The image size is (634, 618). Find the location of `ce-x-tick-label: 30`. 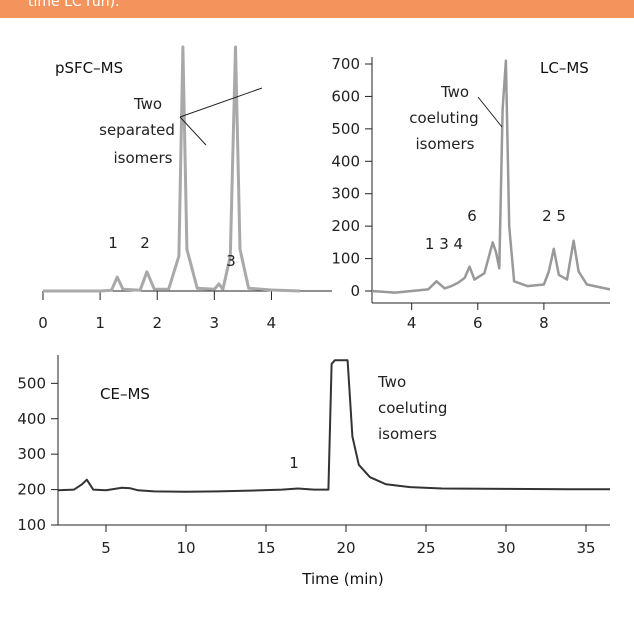

ce-x-tick-label: 30 is located at coordinates (505, 548).